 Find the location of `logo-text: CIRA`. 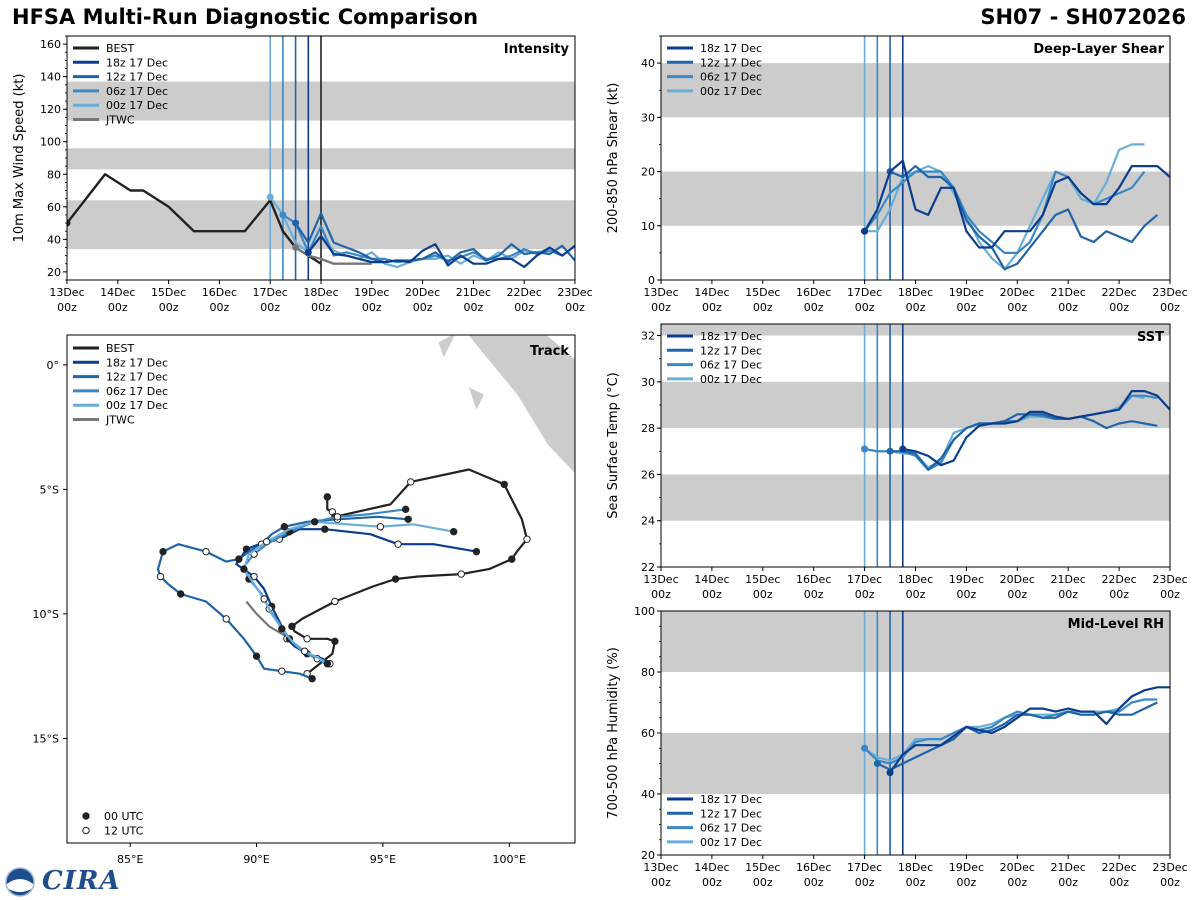

logo-text: CIRA is located at coordinates (81, 881).